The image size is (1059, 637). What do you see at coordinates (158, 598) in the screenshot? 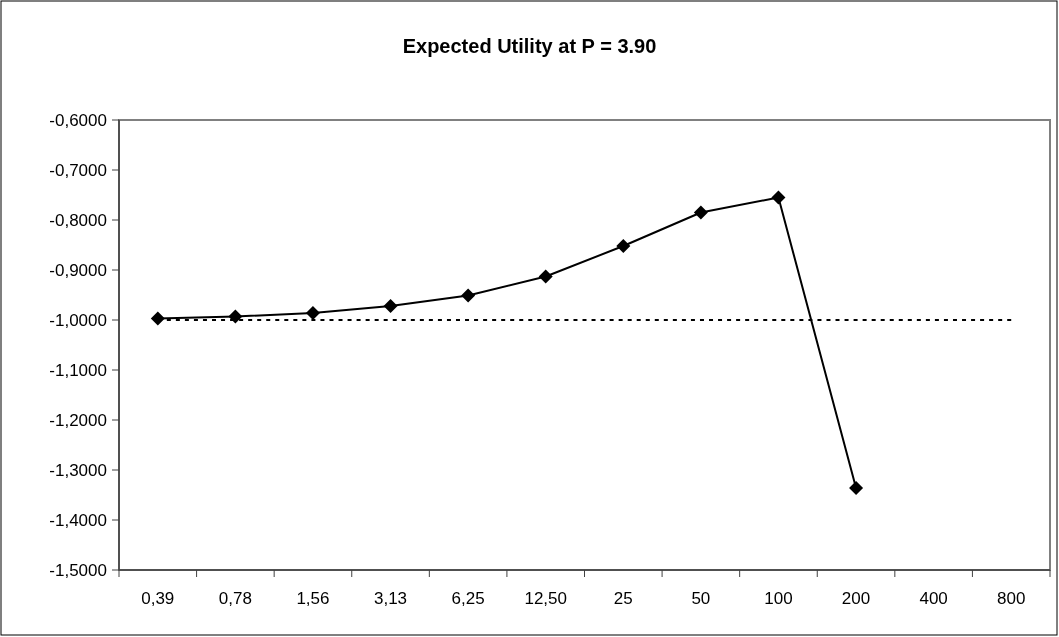
I see `x-tick-label: 0,39` at bounding box center [158, 598].